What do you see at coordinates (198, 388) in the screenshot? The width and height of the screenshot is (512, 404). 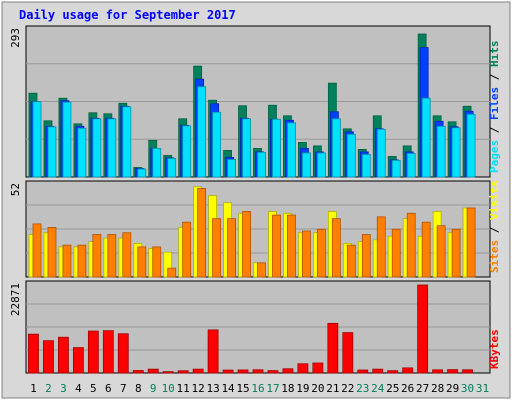 I see `x-tick-label-12: 12` at bounding box center [198, 388].